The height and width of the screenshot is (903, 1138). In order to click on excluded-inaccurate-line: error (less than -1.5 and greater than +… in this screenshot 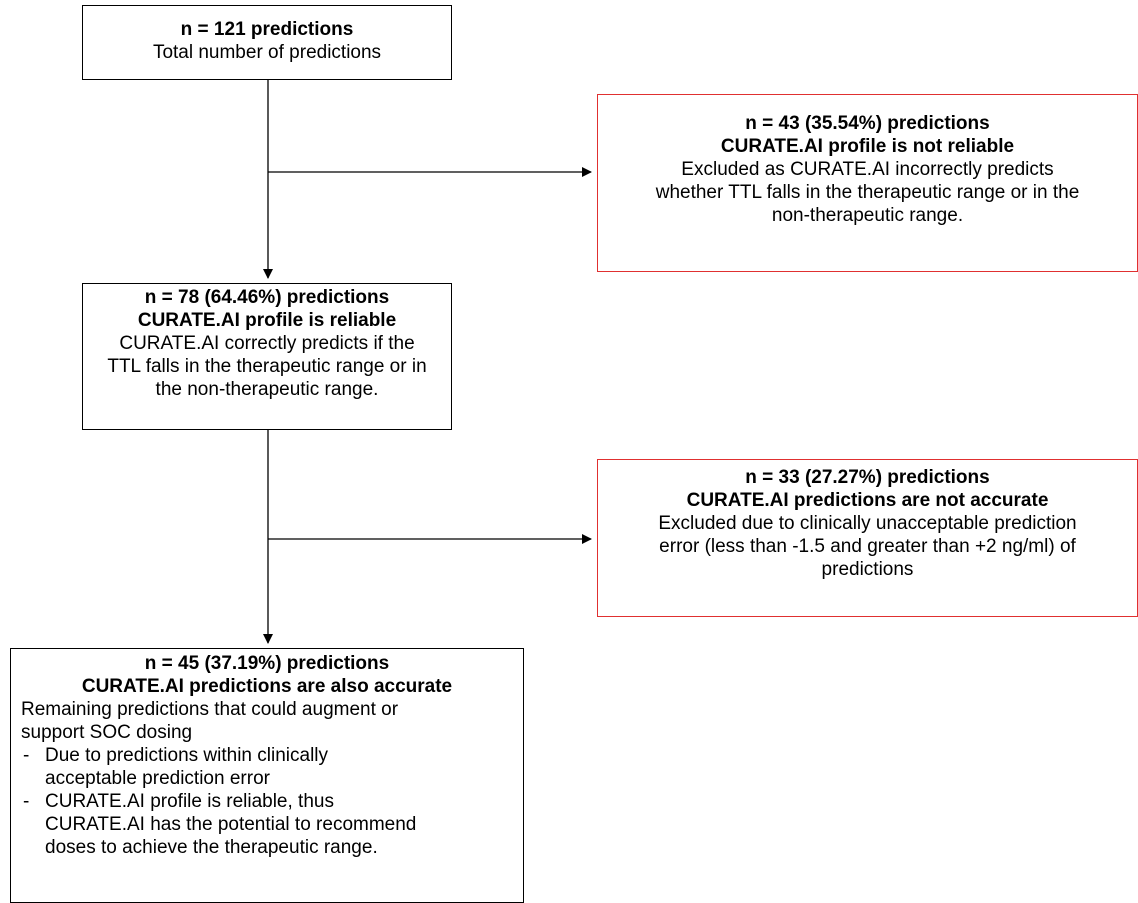, I will do `click(867, 546)`.